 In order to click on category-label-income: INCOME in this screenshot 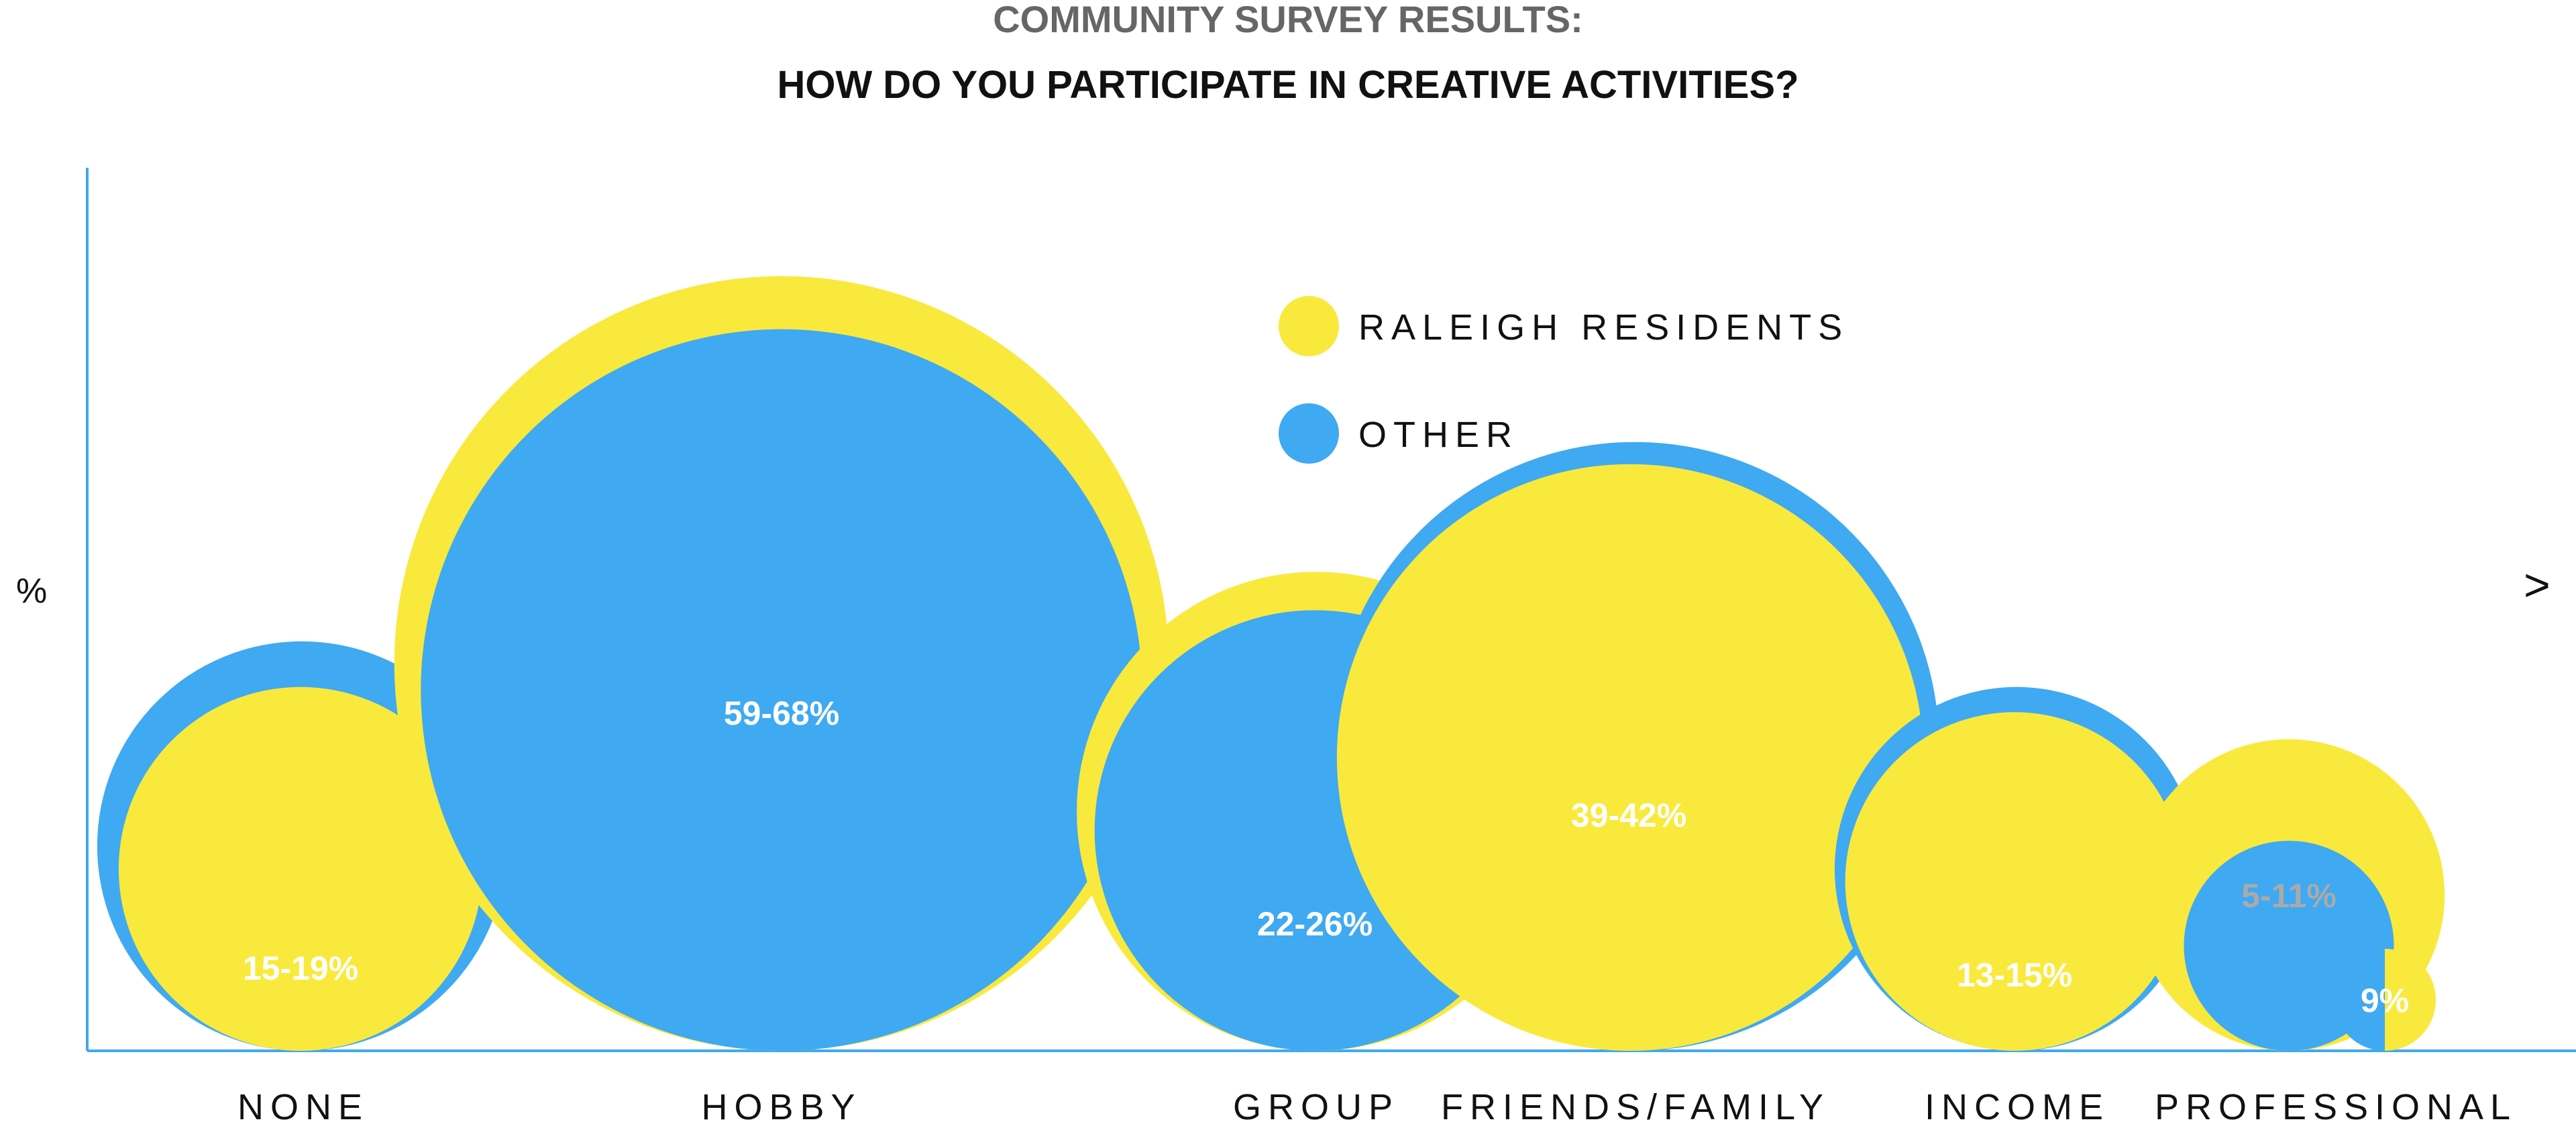, I will do `click(2017, 1107)`.